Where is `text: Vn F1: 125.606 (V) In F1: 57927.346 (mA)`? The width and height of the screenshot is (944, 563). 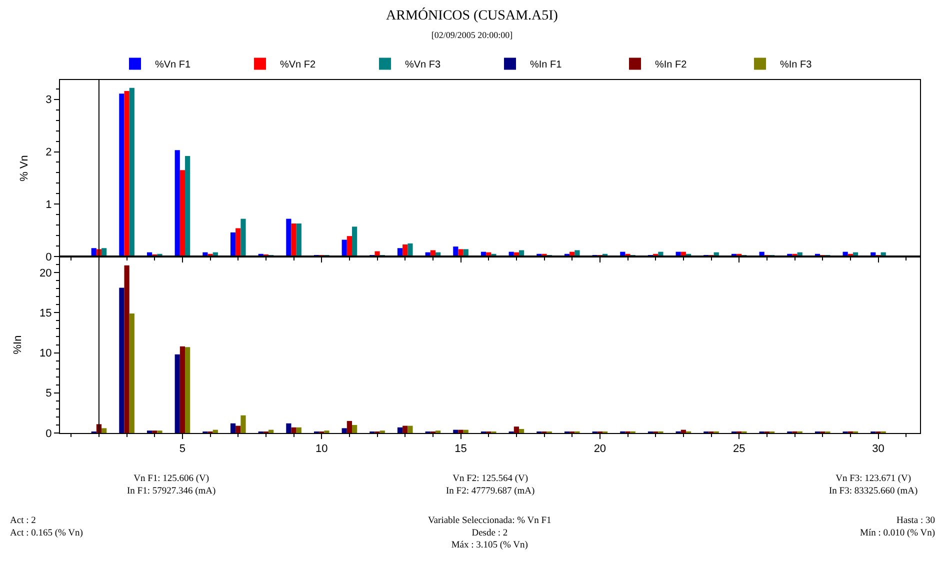 text: Vn F1: 125.606 (V) In F1: 57927.346 (mA) is located at coordinates (171, 485).